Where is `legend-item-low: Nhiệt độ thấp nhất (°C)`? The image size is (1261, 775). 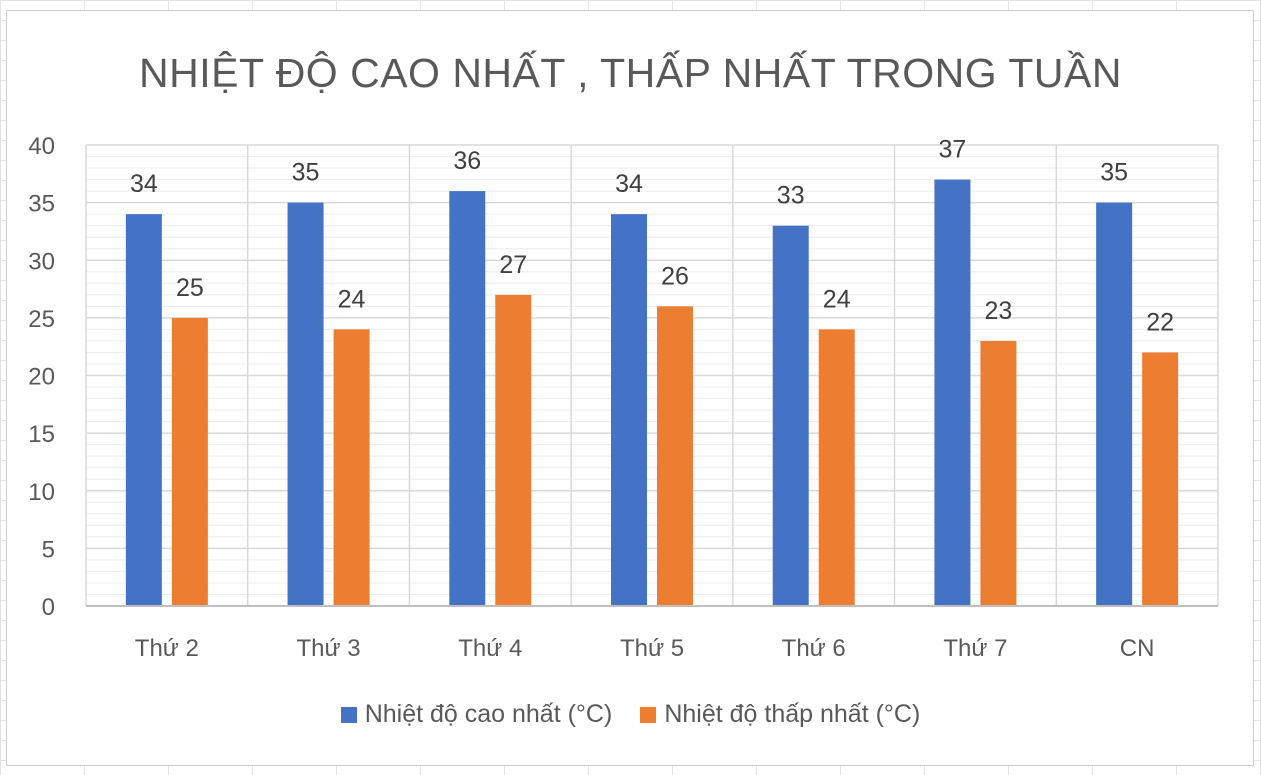
legend-item-low: Nhiệt độ thấp nhất (°C) is located at coordinates (780, 714).